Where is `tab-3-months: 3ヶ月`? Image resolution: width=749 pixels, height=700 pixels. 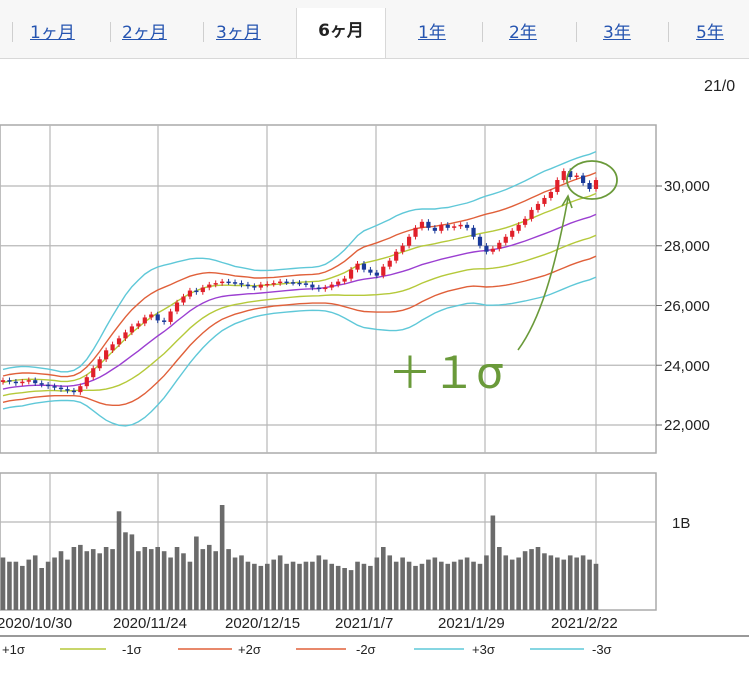
tab-3-months: 3ヶ月 is located at coordinates (238, 33).